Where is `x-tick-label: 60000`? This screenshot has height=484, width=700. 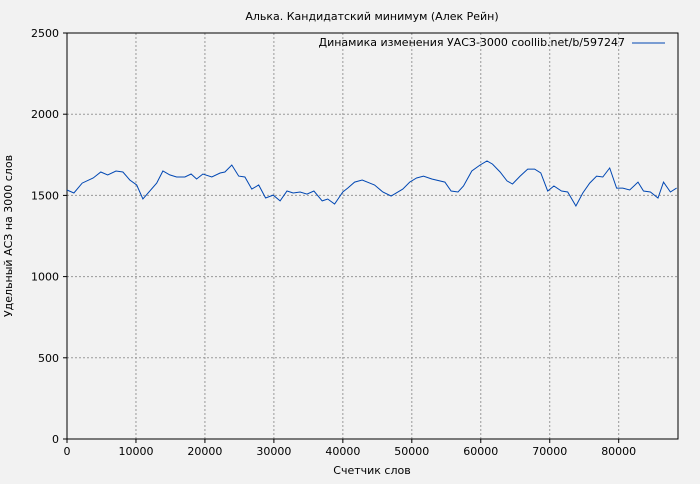
x-tick-label: 60000 is located at coordinates (480, 451).